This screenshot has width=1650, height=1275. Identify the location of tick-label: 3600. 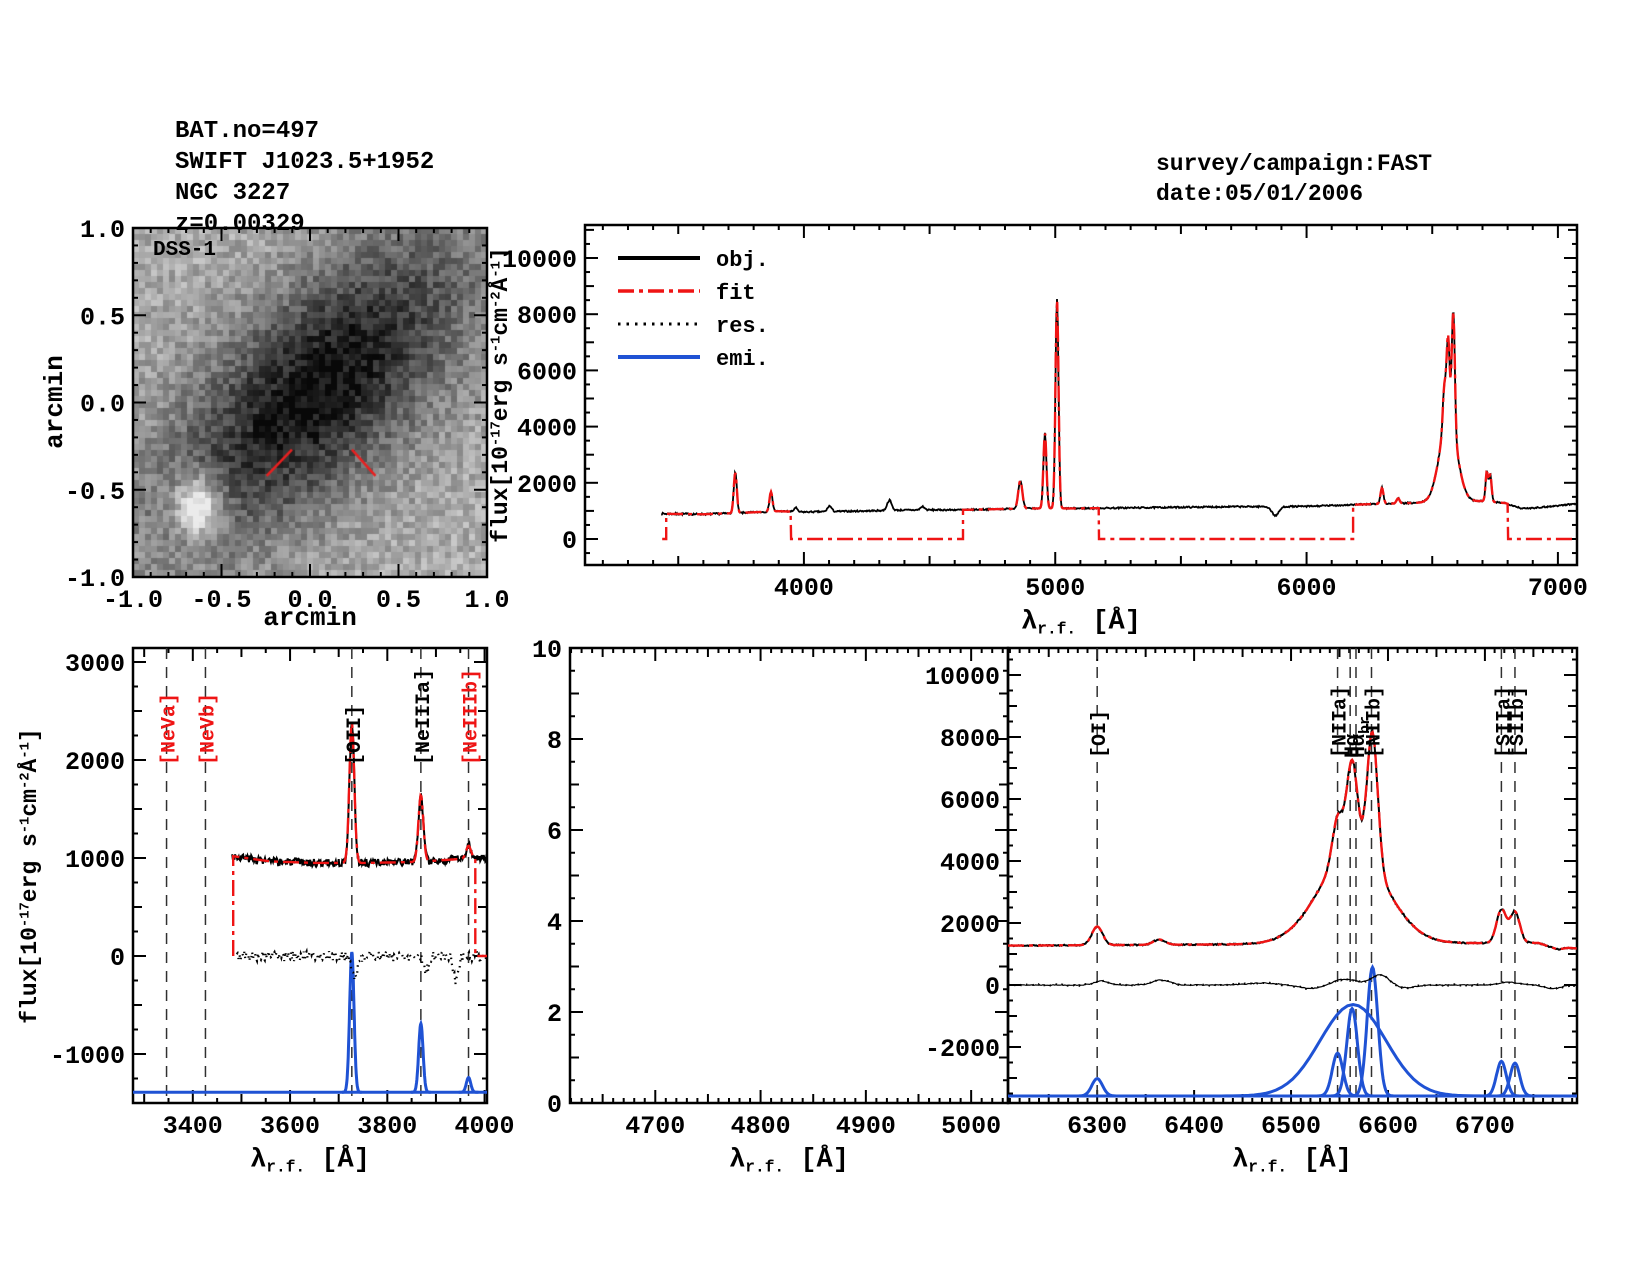
(290, 1126).